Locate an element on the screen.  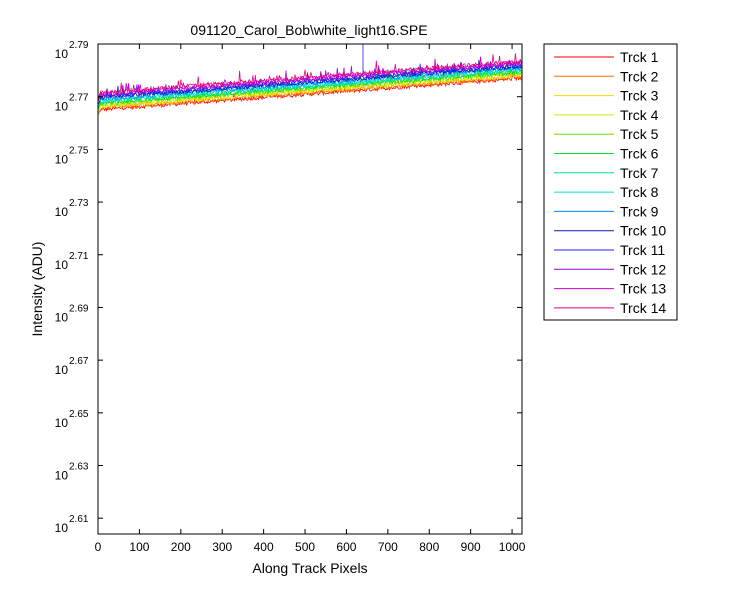
y-tick-label-exponent: 2.71 is located at coordinates (79, 256).